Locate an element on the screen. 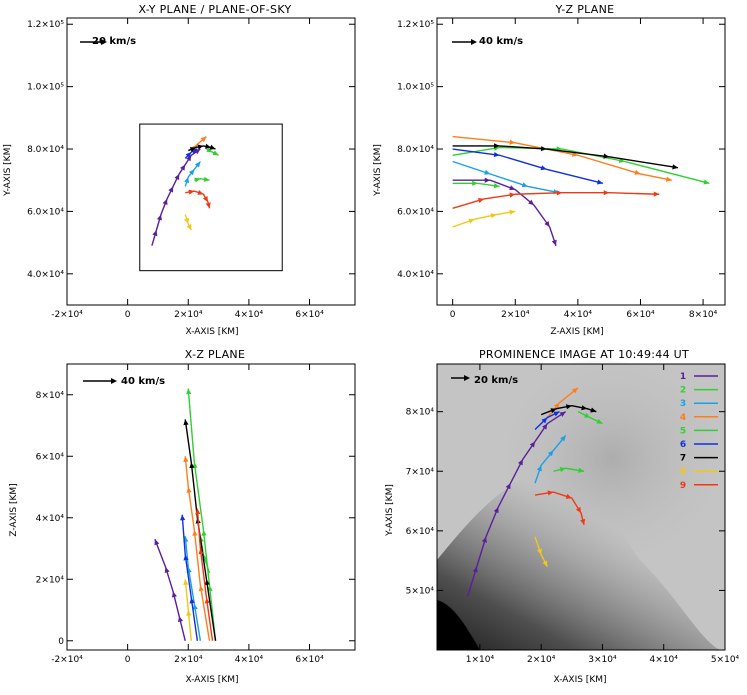  series-8-track is located at coordinates (484, 219).